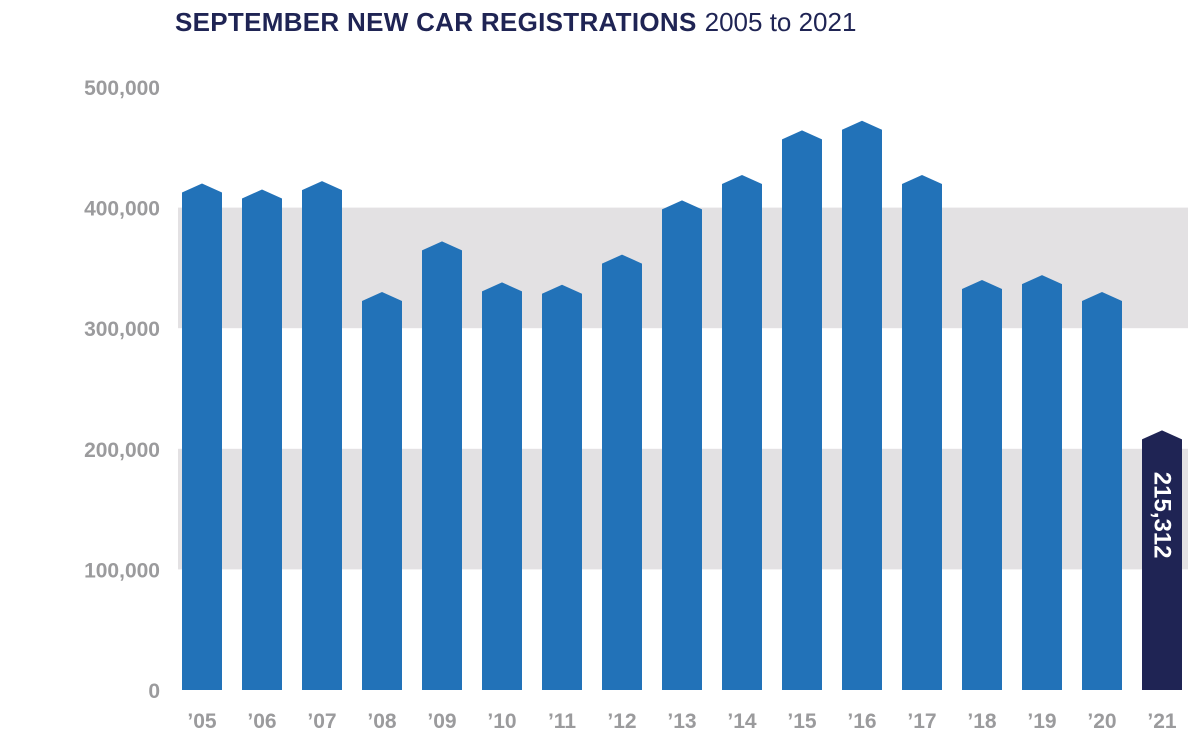 The height and width of the screenshot is (750, 1200). I want to click on y-axis-ticks: 0 100,000 200,000 300,000 400,000 500,000, so click(122, 390).